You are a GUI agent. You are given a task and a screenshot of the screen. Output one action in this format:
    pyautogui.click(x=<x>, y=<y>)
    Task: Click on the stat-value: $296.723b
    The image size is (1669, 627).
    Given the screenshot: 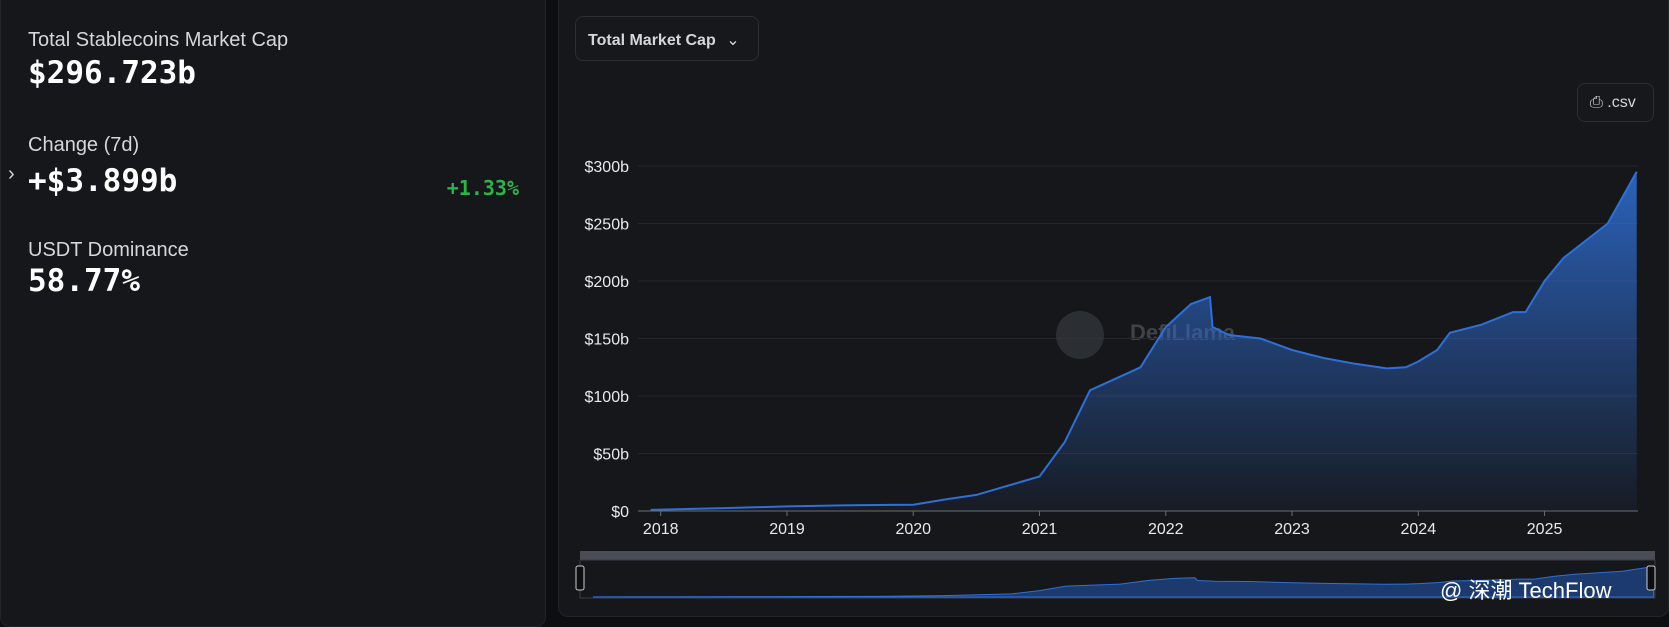 What is the action you would take?
    pyautogui.click(x=112, y=73)
    